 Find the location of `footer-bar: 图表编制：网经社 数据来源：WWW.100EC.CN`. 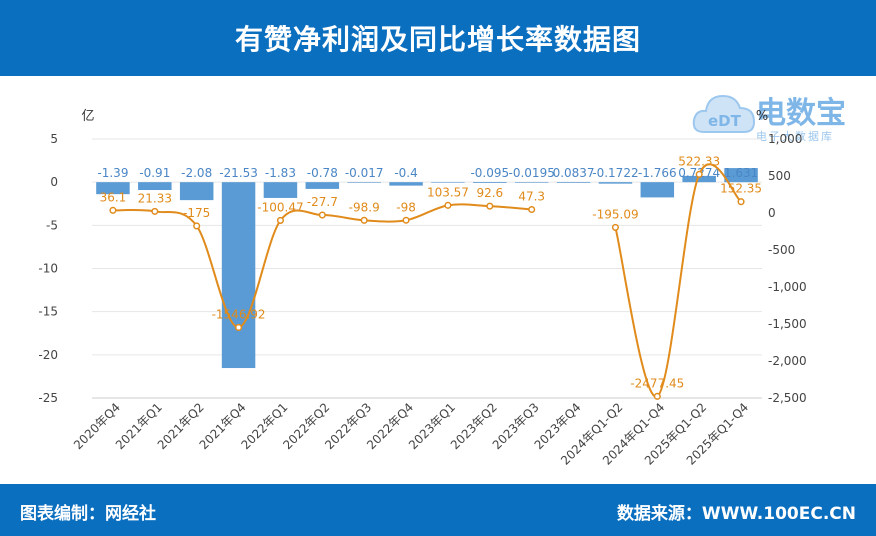

footer-bar: 图表编制：网经社 数据来源：WWW.100EC.CN is located at coordinates (438, 510).